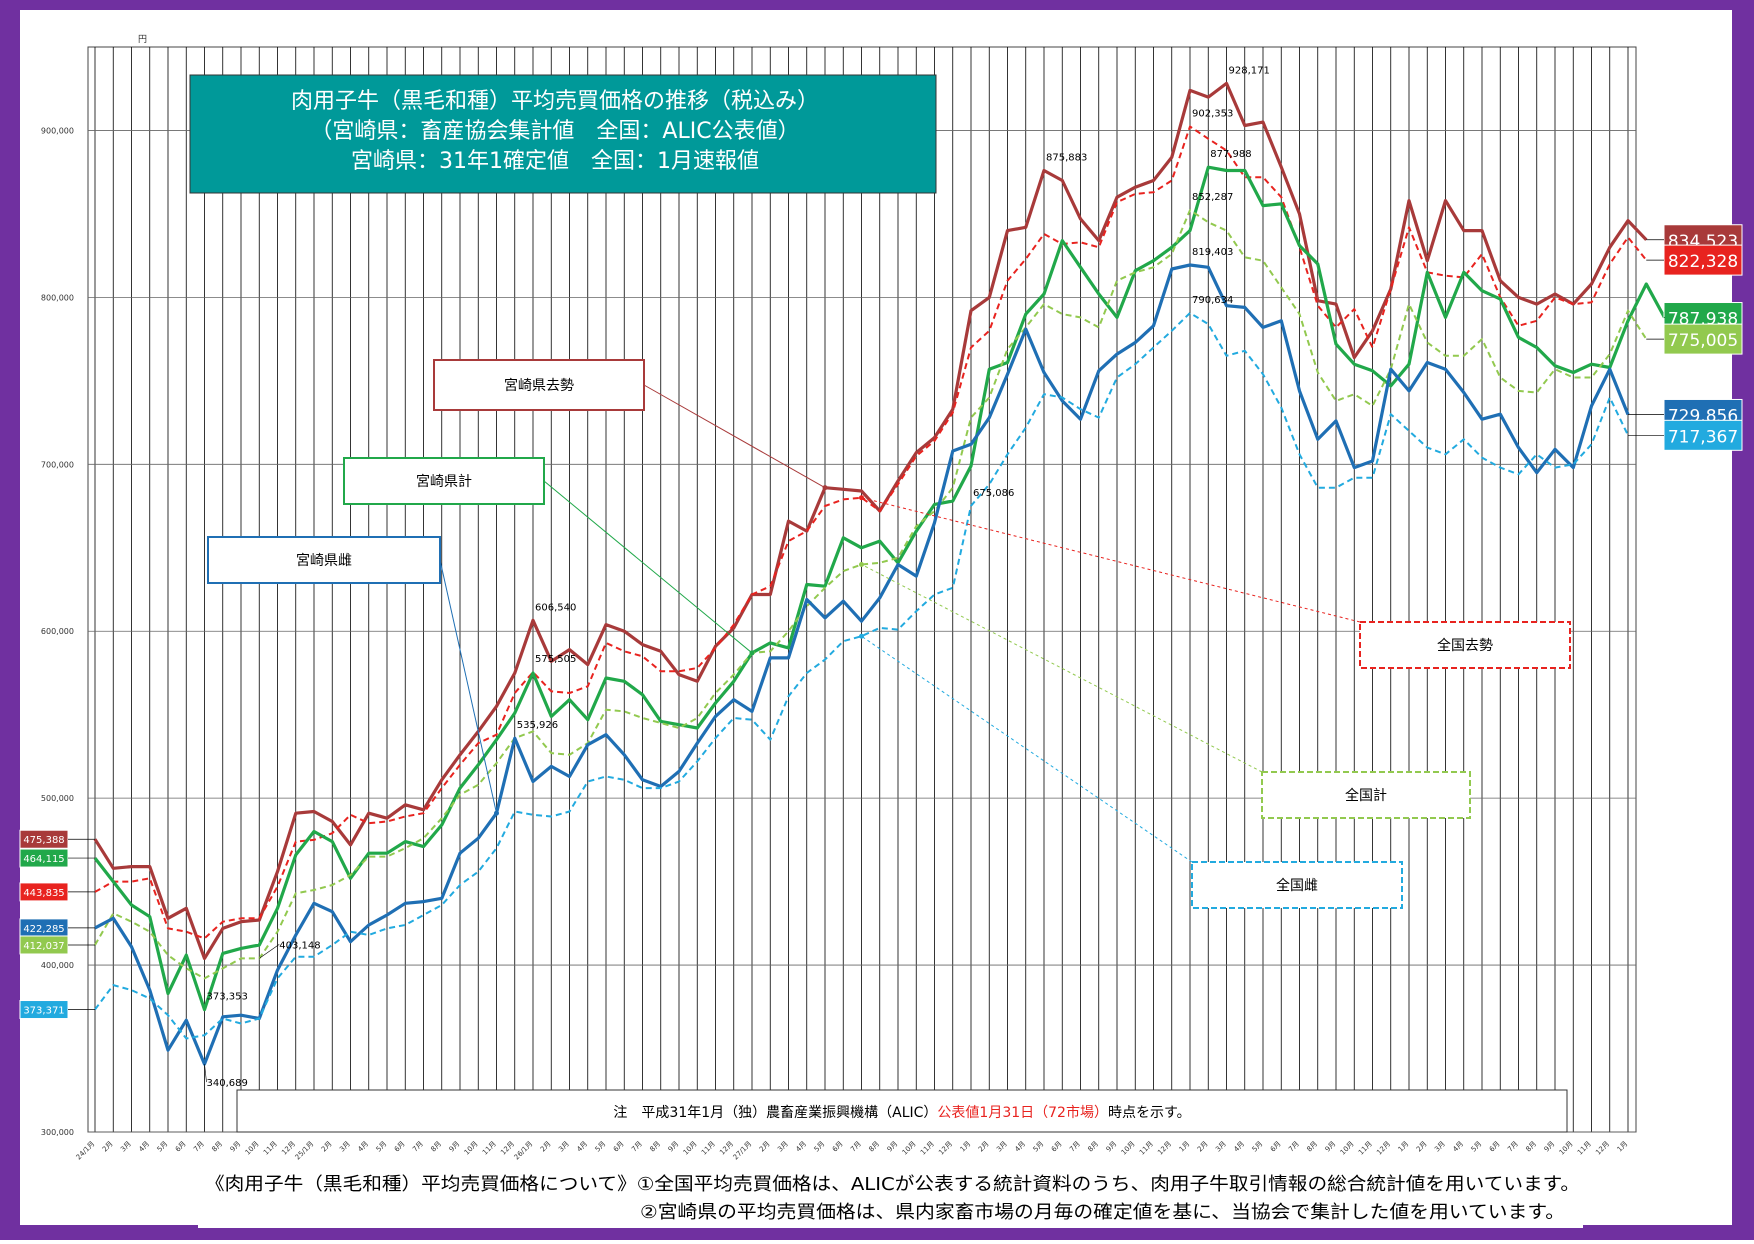 The width and height of the screenshot is (1754, 1244). What do you see at coordinates (1230, 154) in the screenshot?
I see `data-label: 877,988` at bounding box center [1230, 154].